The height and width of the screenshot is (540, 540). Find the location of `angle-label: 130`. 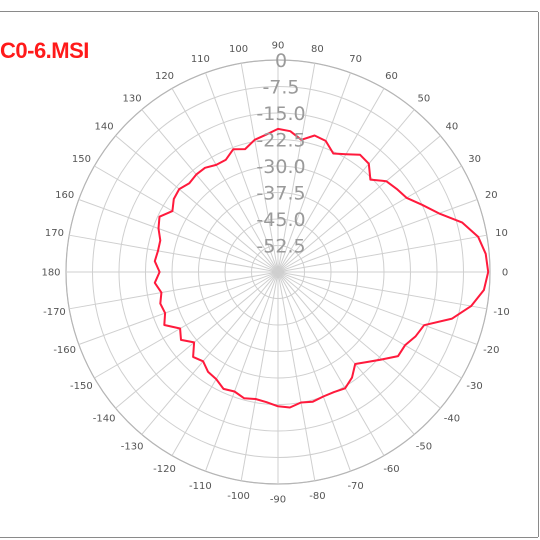

angle-label: 130 is located at coordinates (132, 99).